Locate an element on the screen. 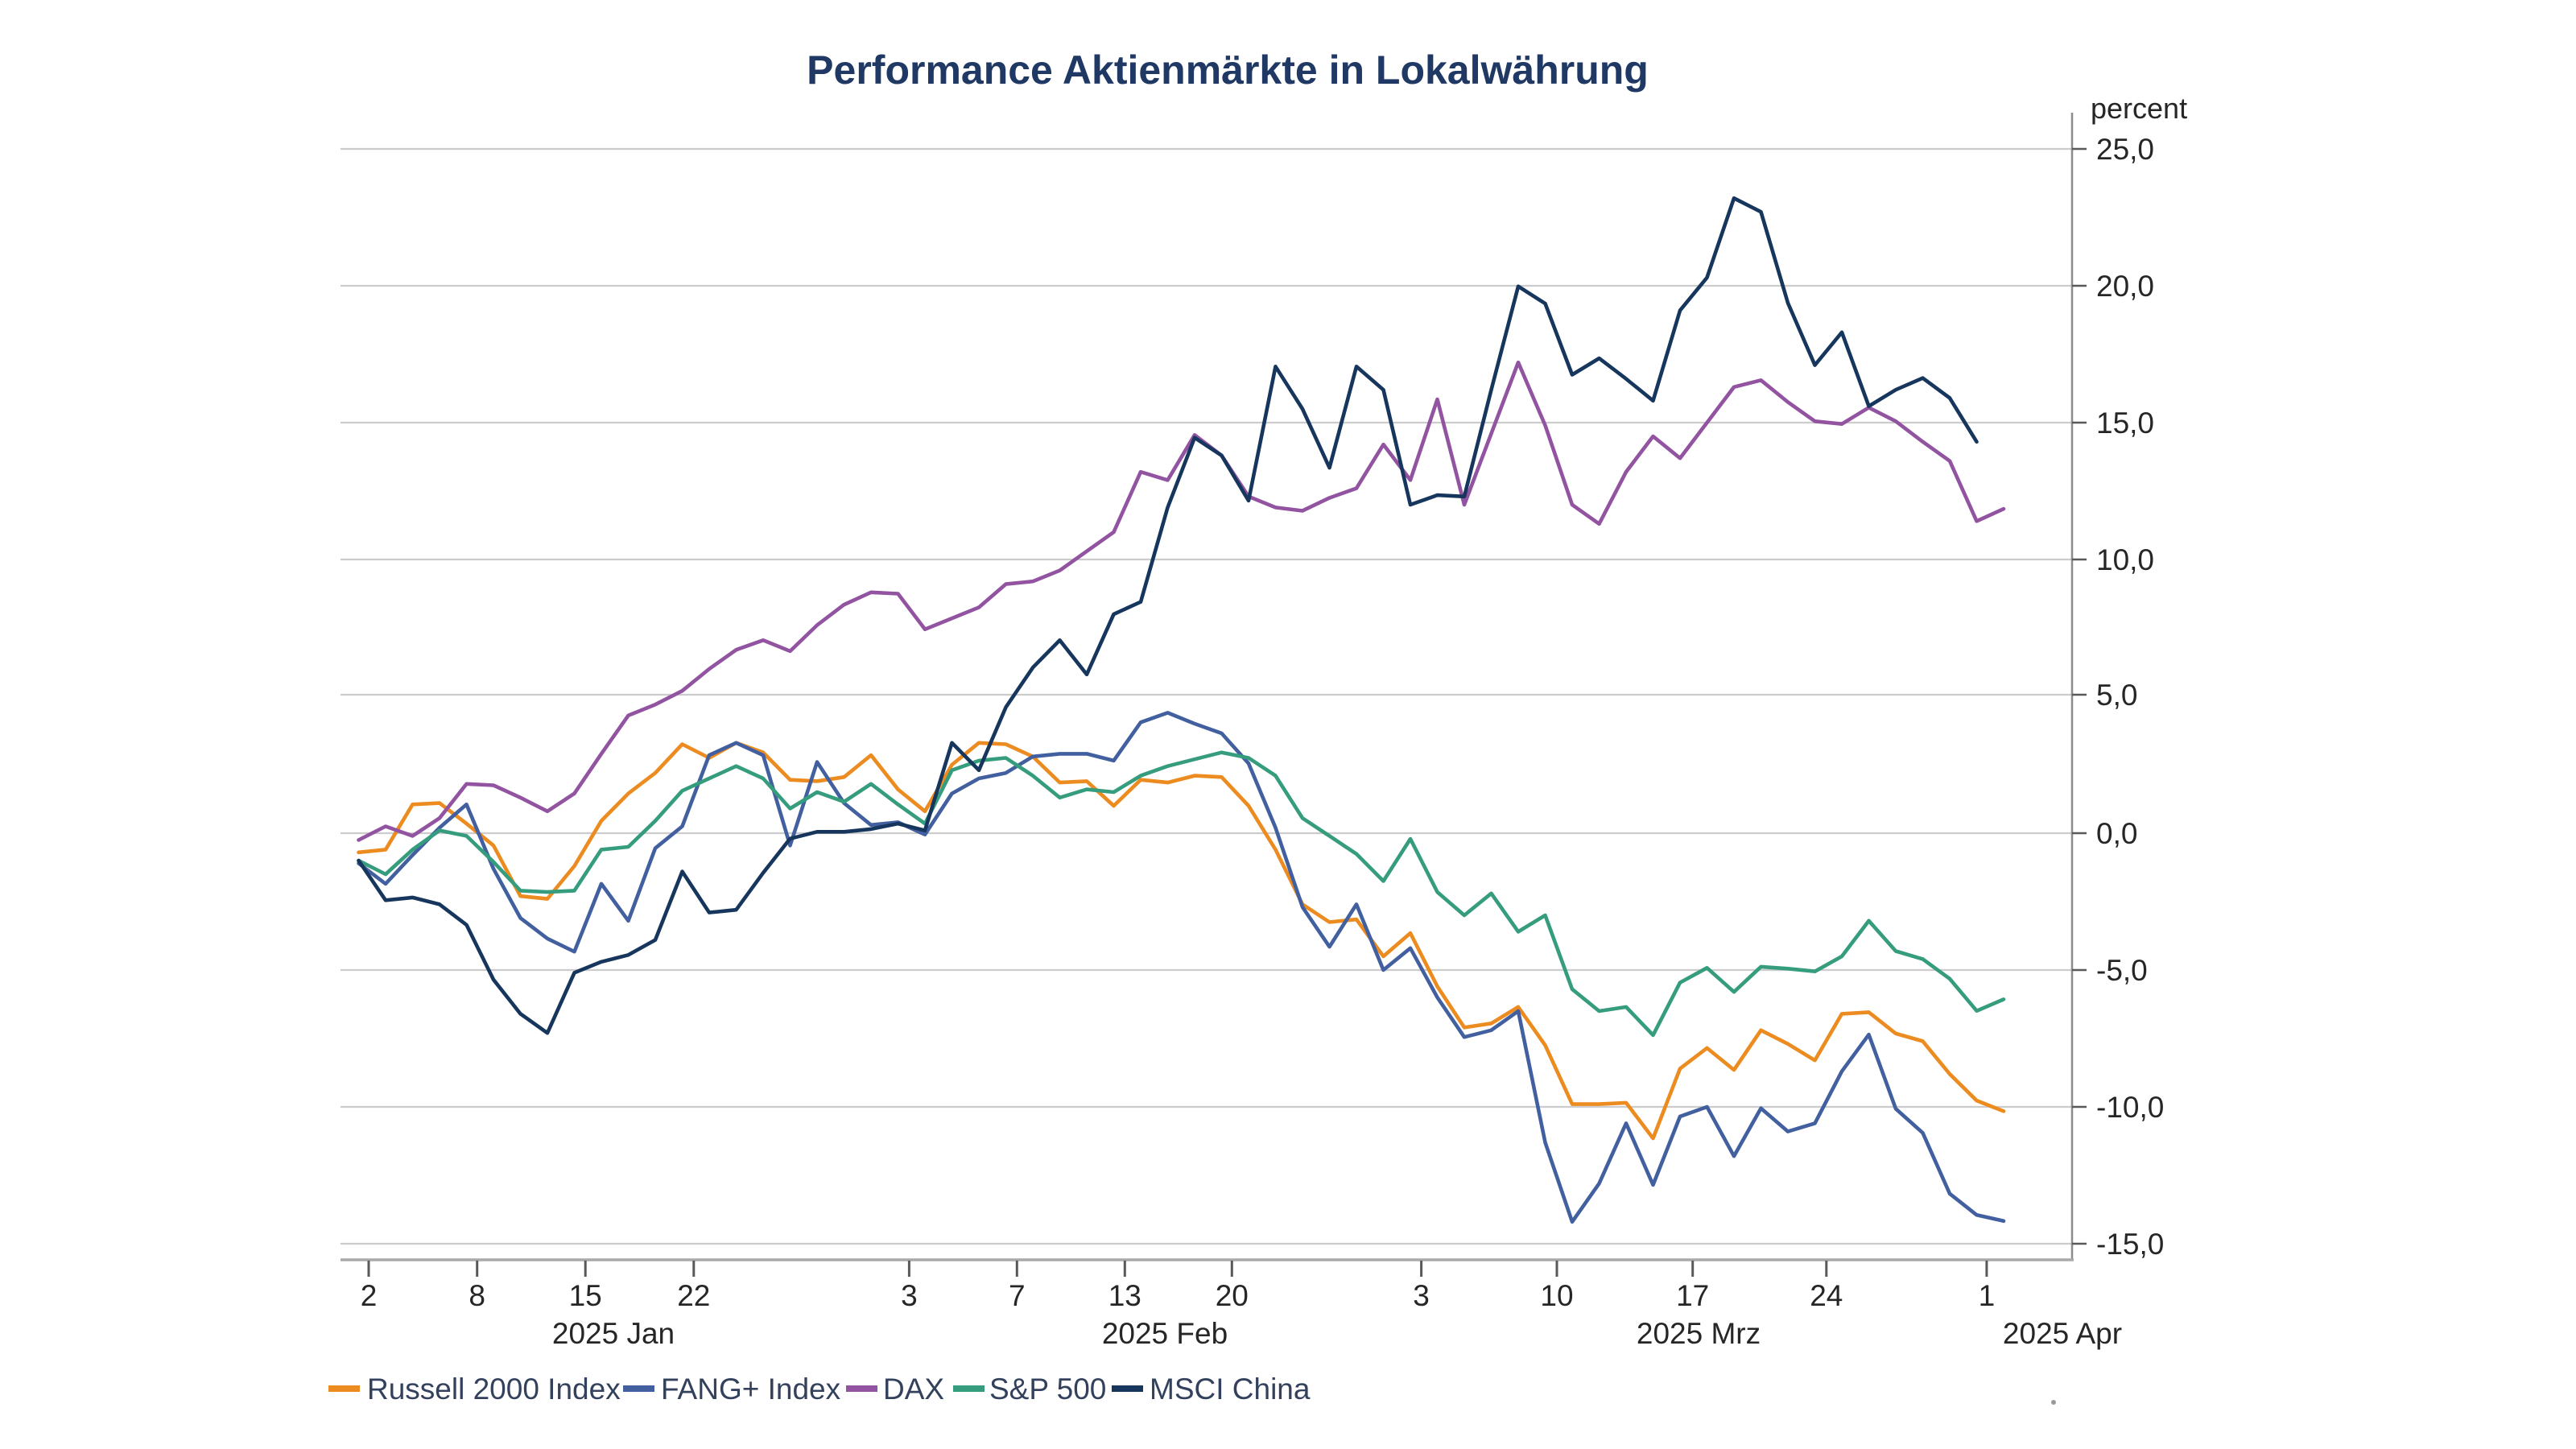 The image size is (2576, 1449). svg-text: DAX is located at coordinates (913, 1389).